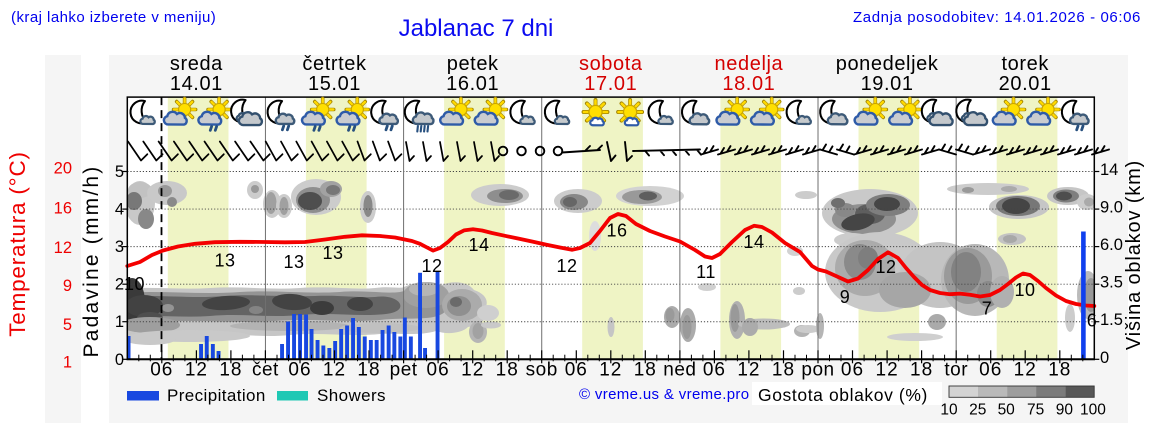  Describe the element at coordinates (956, 370) in the screenshot. I see `svg-text: tor` at that location.